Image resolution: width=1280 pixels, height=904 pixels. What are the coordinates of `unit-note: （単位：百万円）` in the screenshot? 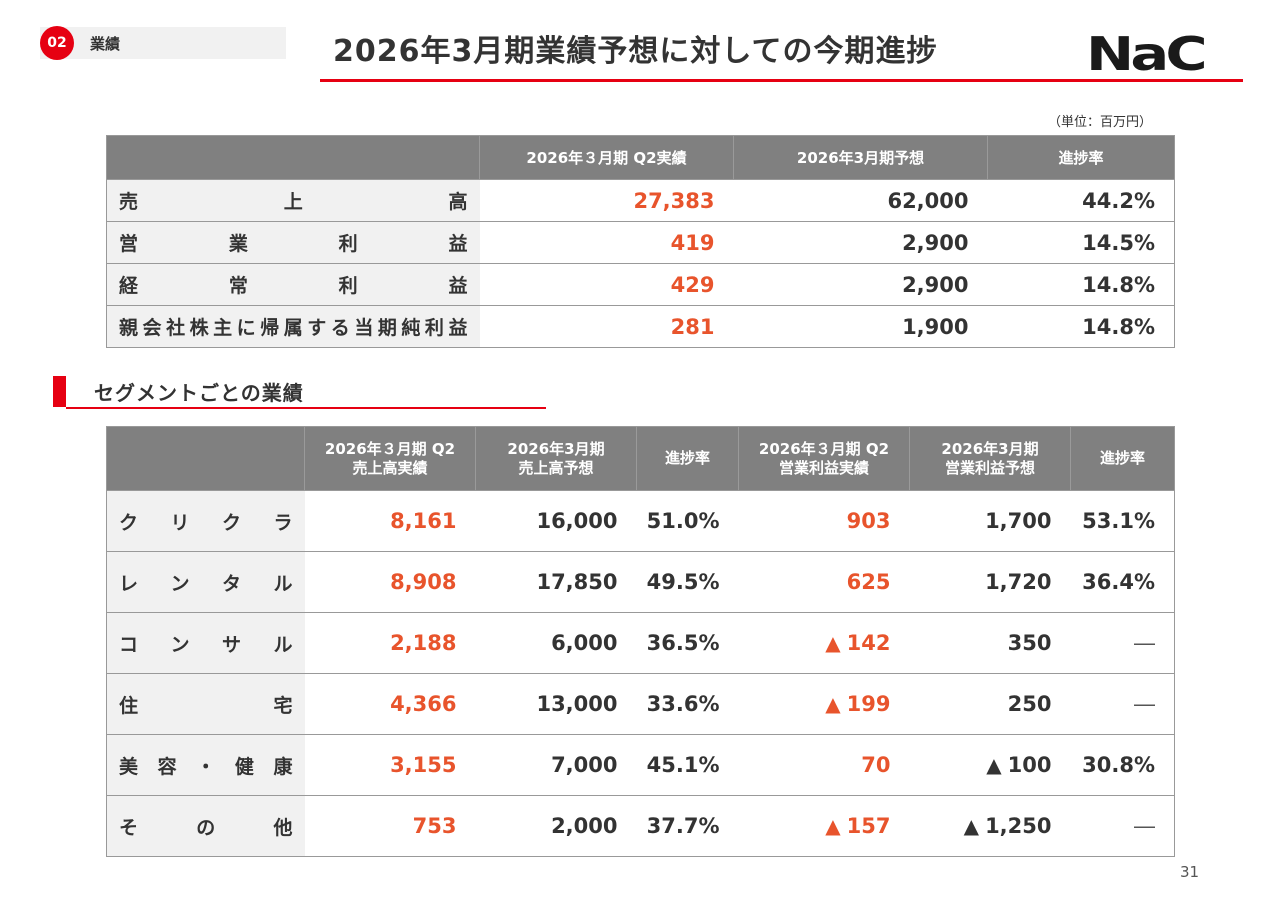 It's located at (1100, 122).